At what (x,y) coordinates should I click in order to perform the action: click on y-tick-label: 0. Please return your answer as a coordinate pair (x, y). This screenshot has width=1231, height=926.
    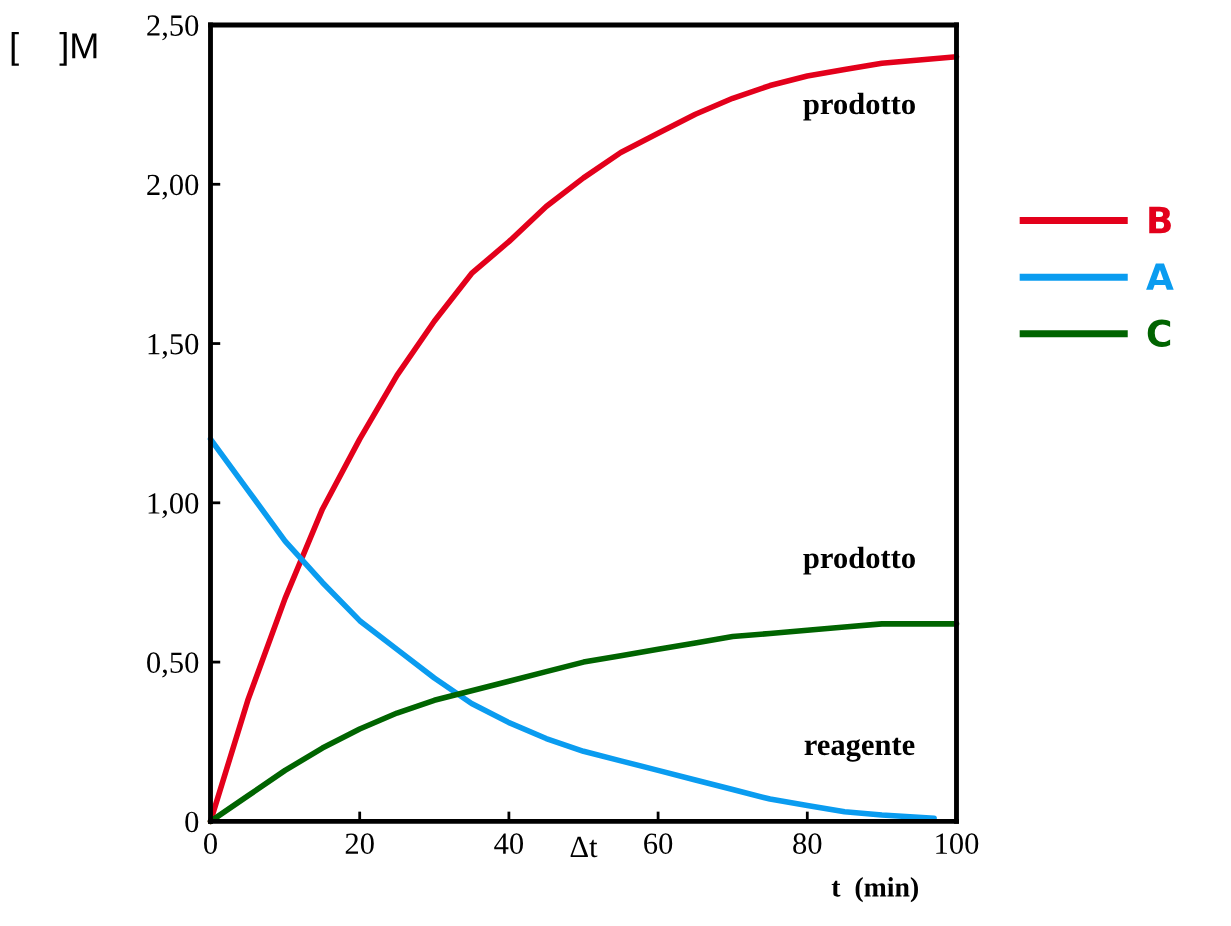
    Looking at the image, I should click on (192, 822).